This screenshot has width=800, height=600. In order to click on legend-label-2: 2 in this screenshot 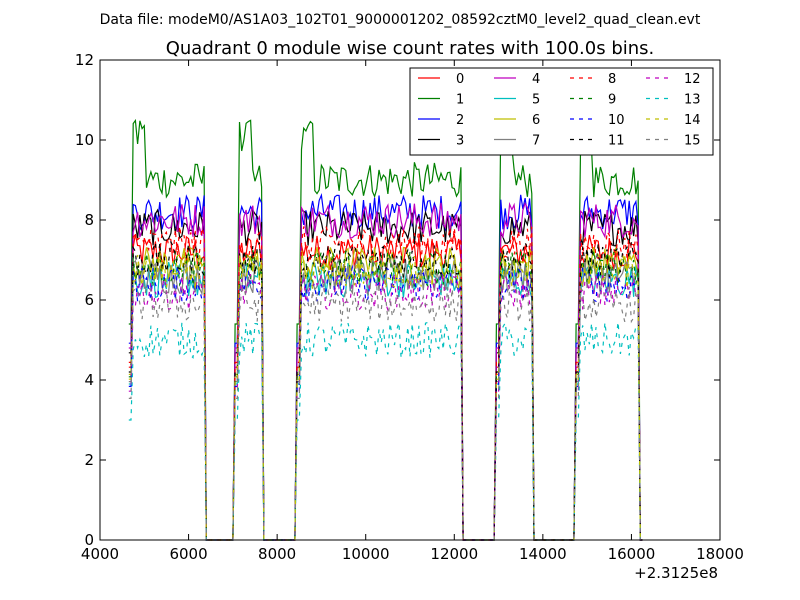, I will do `click(460, 120)`.